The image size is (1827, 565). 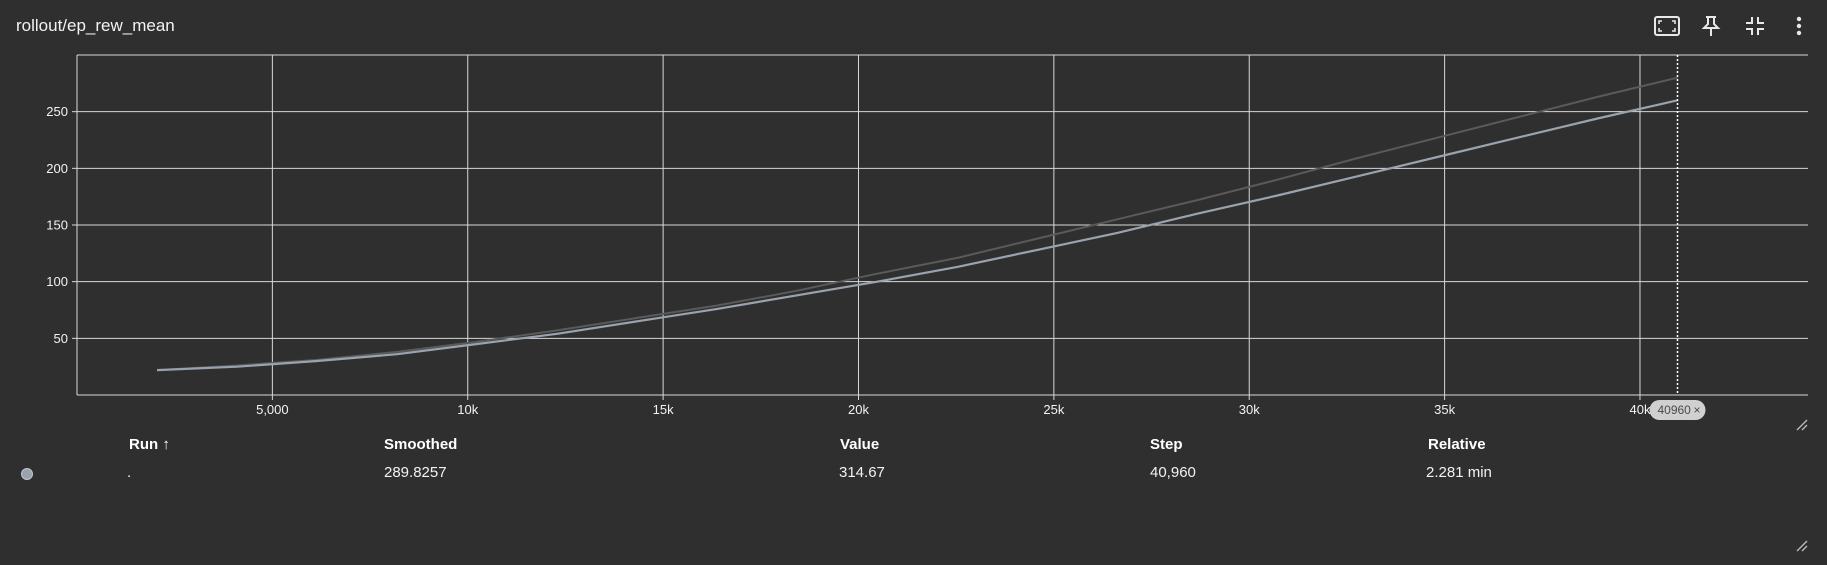 I want to click on x-tick-label: 15k, so click(x=663, y=409).